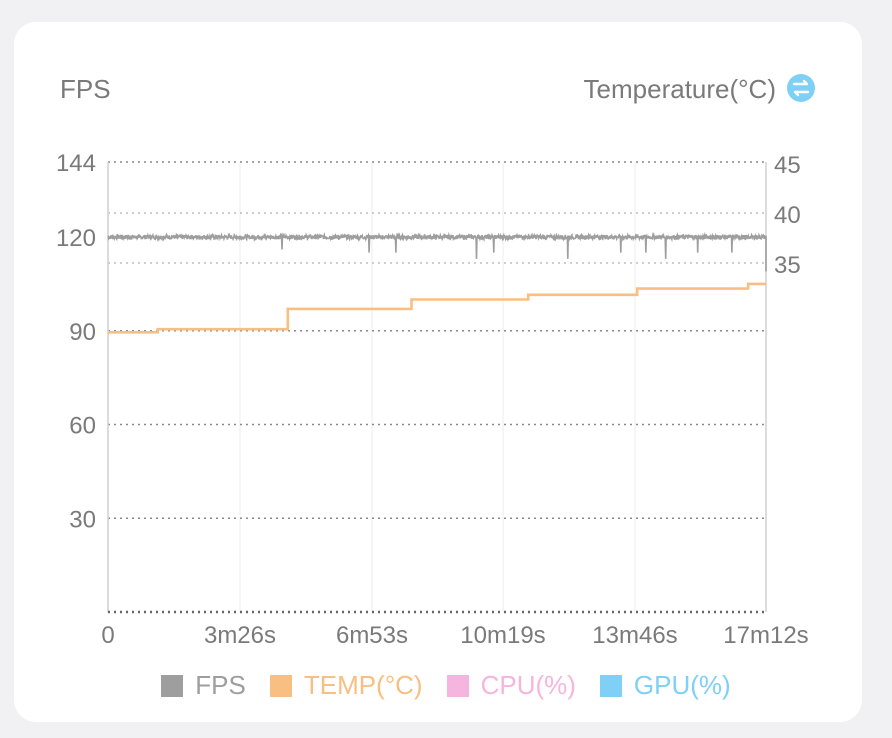 The image size is (892, 738). I want to click on x-tick-label: 0, so click(107, 635).